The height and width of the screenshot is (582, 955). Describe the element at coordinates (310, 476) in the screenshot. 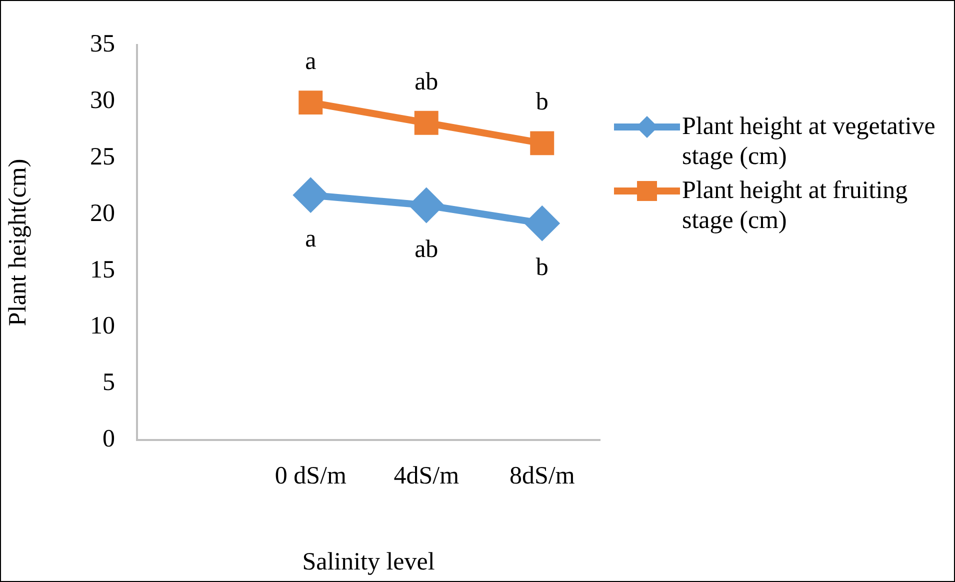

I see `x-tick-label: 0 dS/m` at that location.